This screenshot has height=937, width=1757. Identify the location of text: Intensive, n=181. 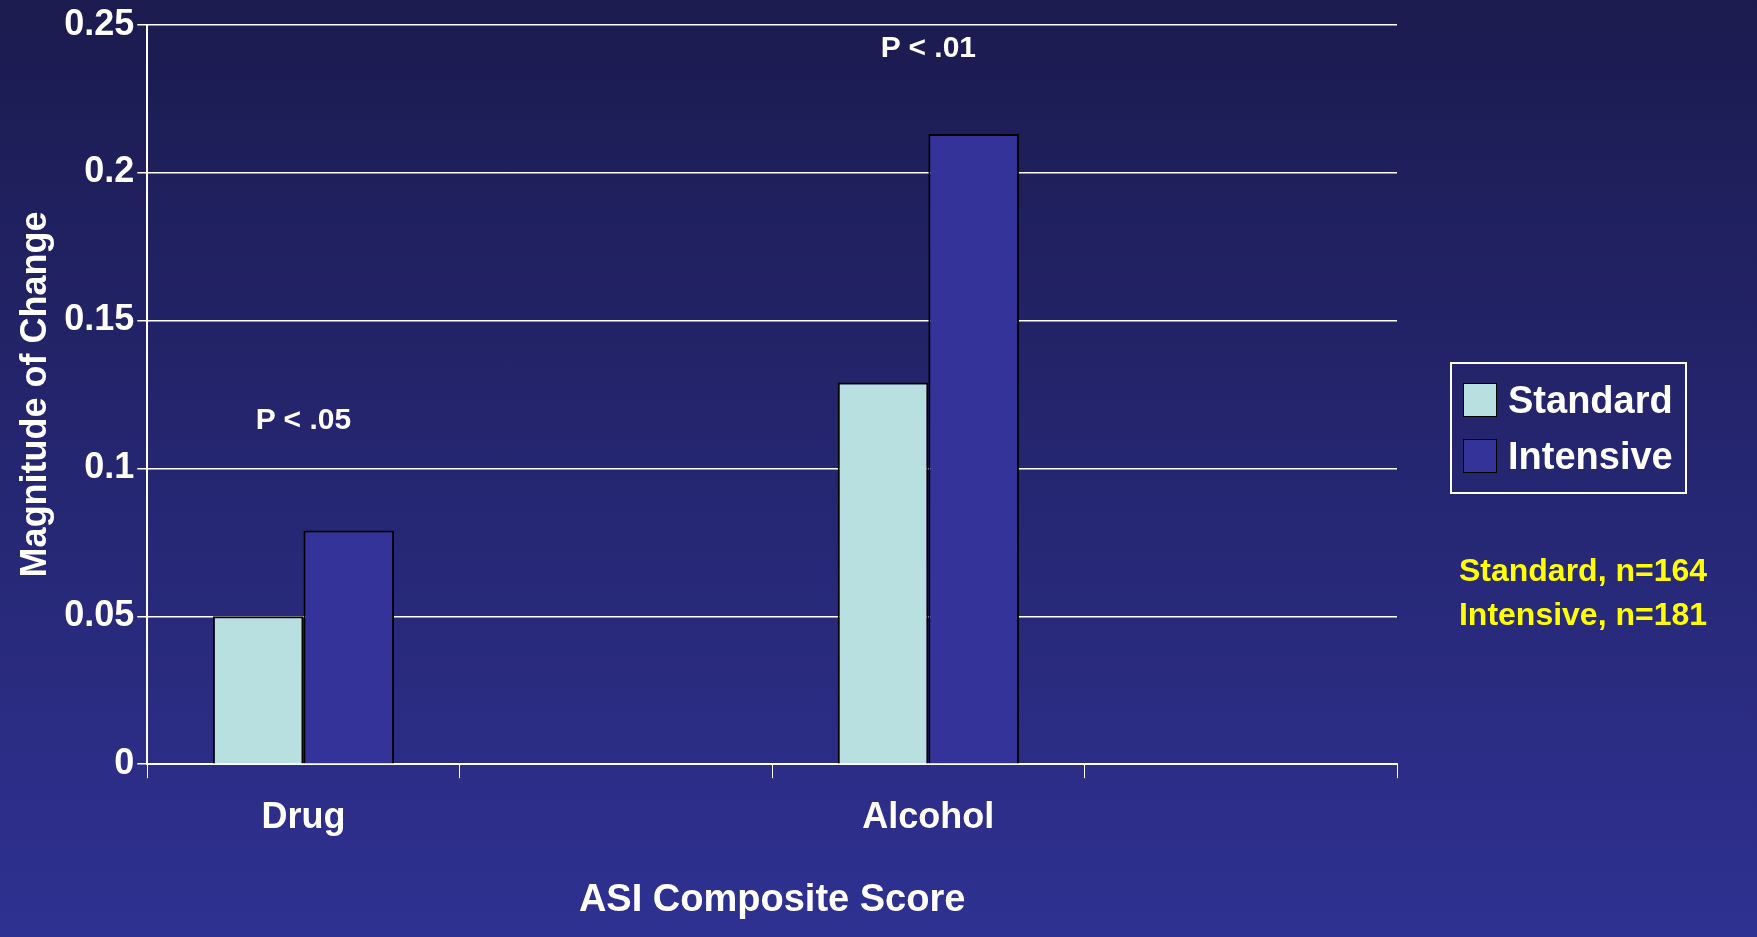
(1583, 614).